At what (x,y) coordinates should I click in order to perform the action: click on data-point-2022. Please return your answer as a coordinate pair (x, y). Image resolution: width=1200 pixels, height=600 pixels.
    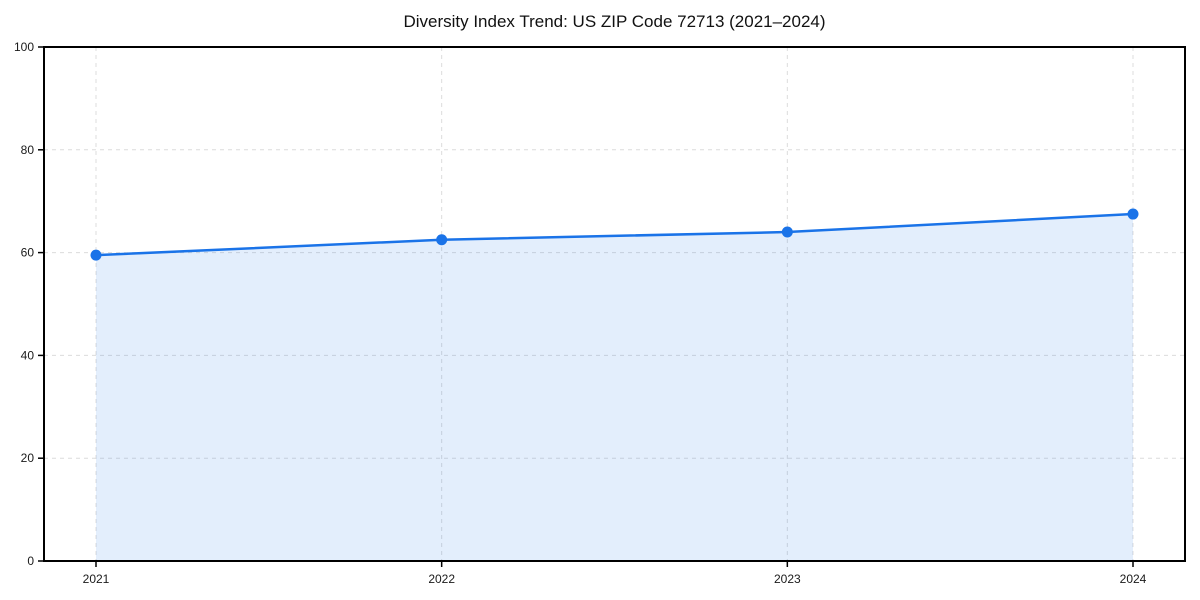
    Looking at the image, I should click on (442, 240).